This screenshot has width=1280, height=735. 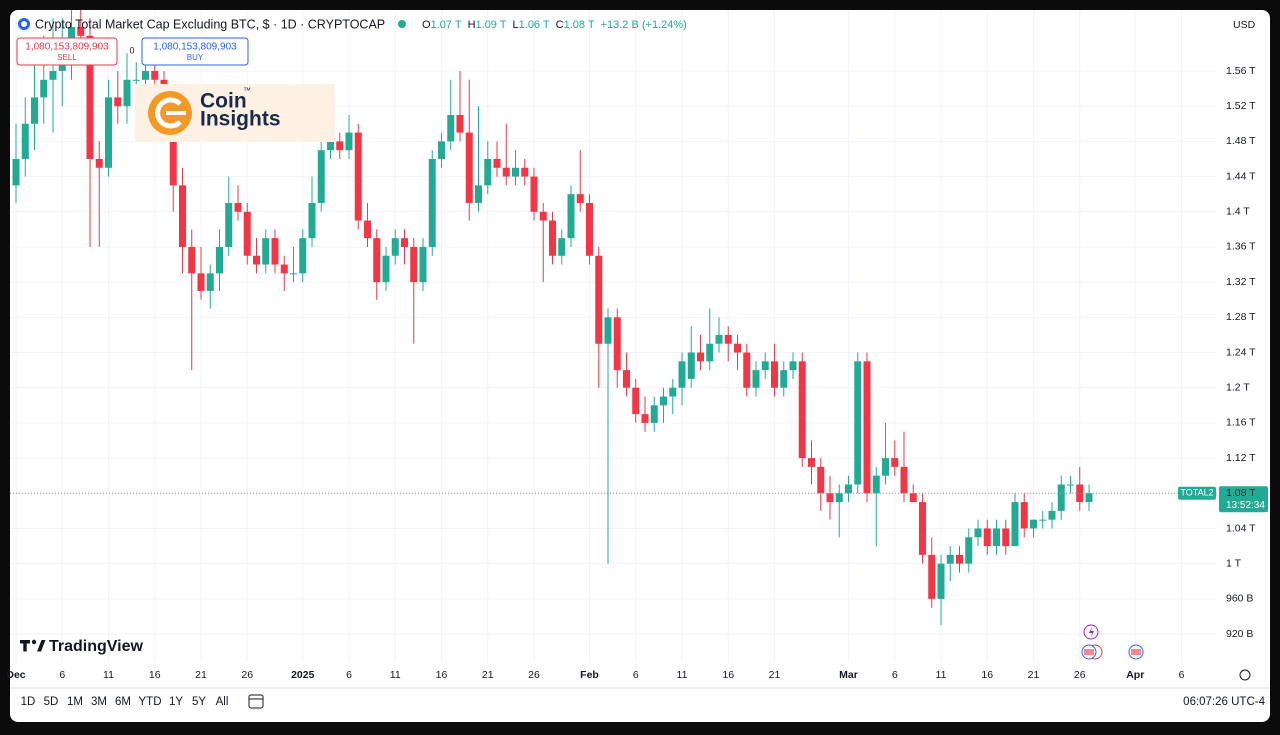 I want to click on ohlc-change: +13.2 B (+1.24%), so click(x=644, y=25).